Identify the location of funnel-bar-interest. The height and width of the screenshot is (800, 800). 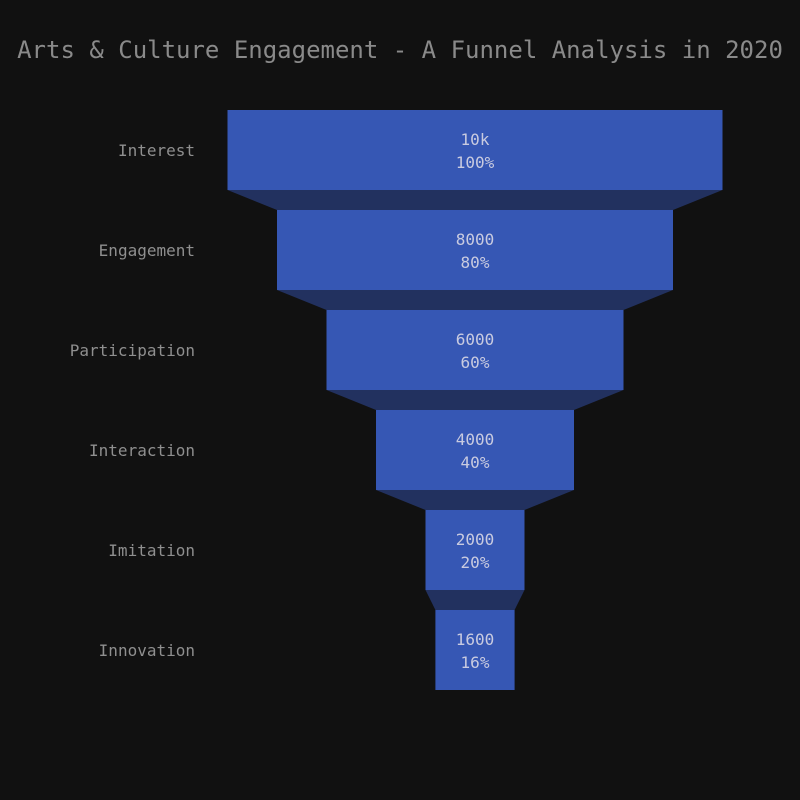
(475, 150).